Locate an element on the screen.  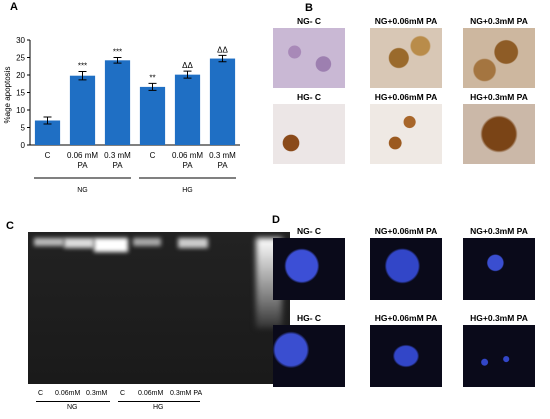
y-tick-label: 15 is located at coordinates (20, 93).